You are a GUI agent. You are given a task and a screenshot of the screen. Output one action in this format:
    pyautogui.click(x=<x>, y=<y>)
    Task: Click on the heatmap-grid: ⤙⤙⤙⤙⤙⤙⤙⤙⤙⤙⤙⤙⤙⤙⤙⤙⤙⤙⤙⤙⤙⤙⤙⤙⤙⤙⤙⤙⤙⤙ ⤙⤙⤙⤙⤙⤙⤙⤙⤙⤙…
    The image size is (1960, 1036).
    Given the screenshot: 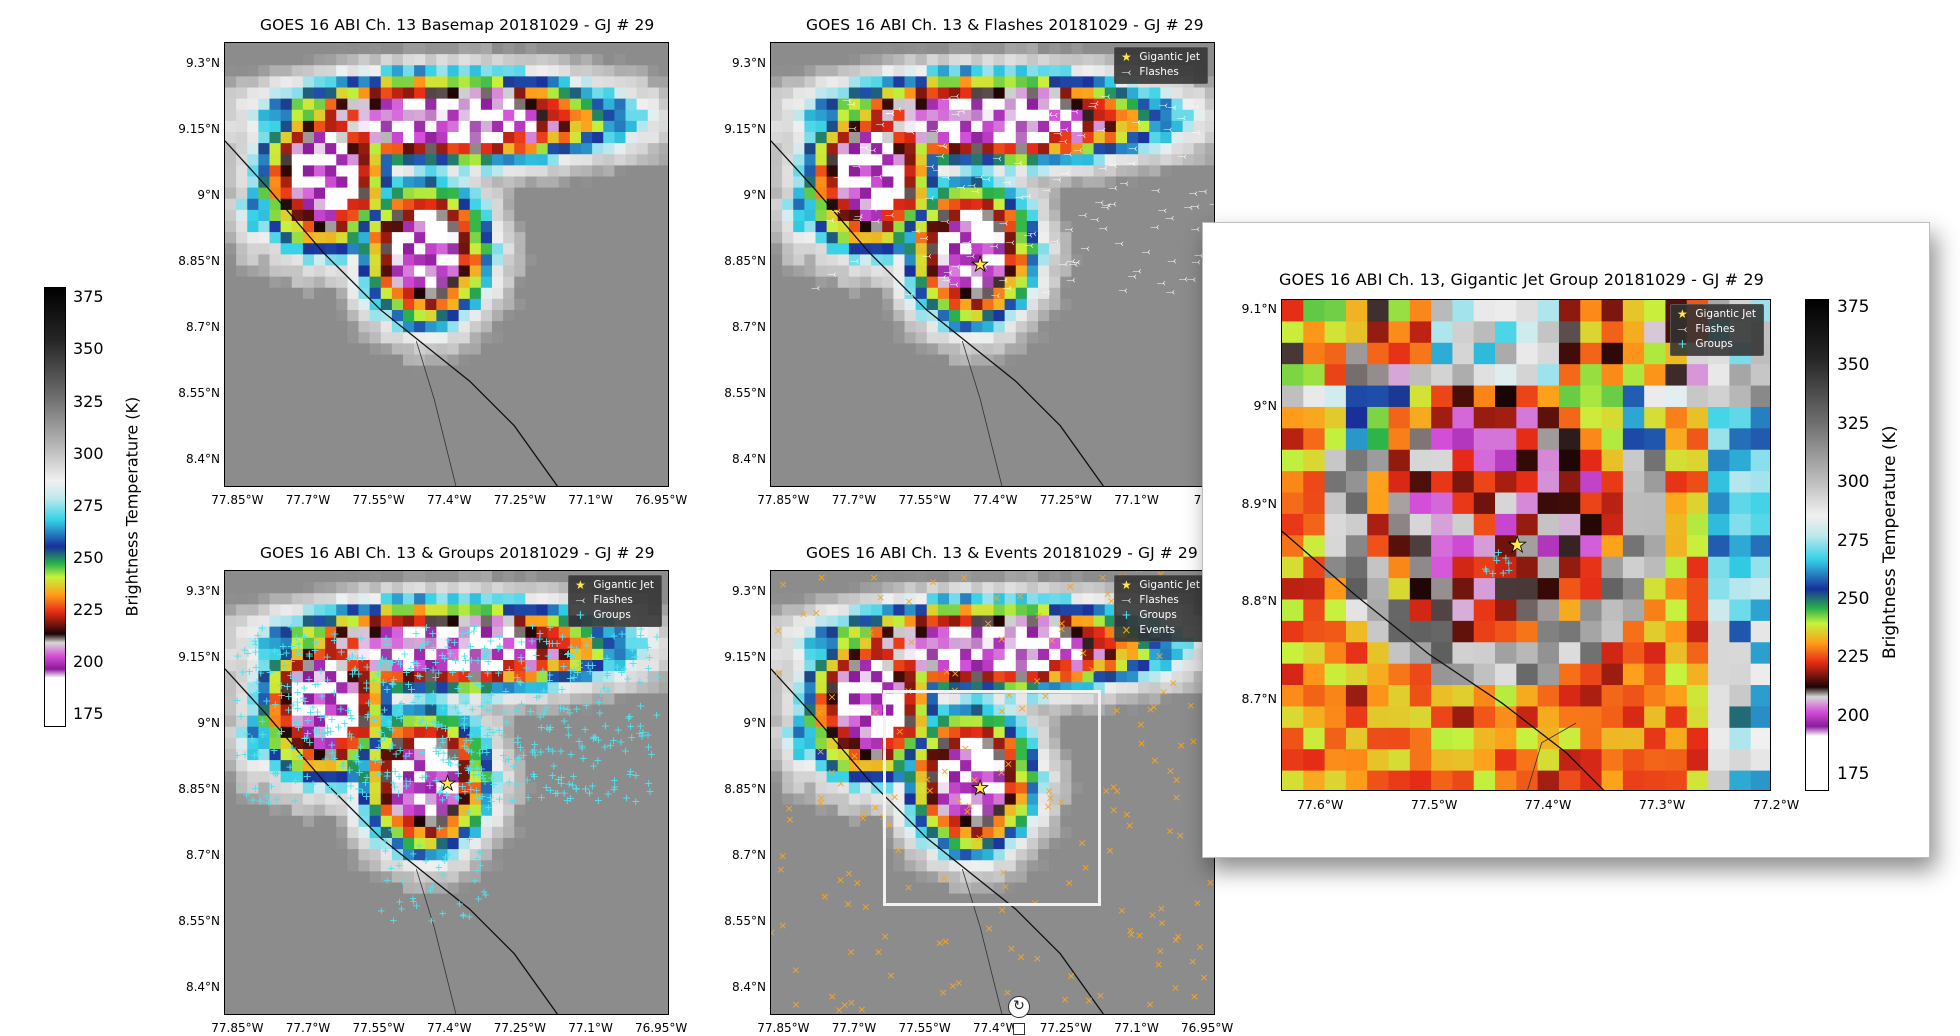 What is the action you would take?
    pyautogui.click(x=992, y=264)
    